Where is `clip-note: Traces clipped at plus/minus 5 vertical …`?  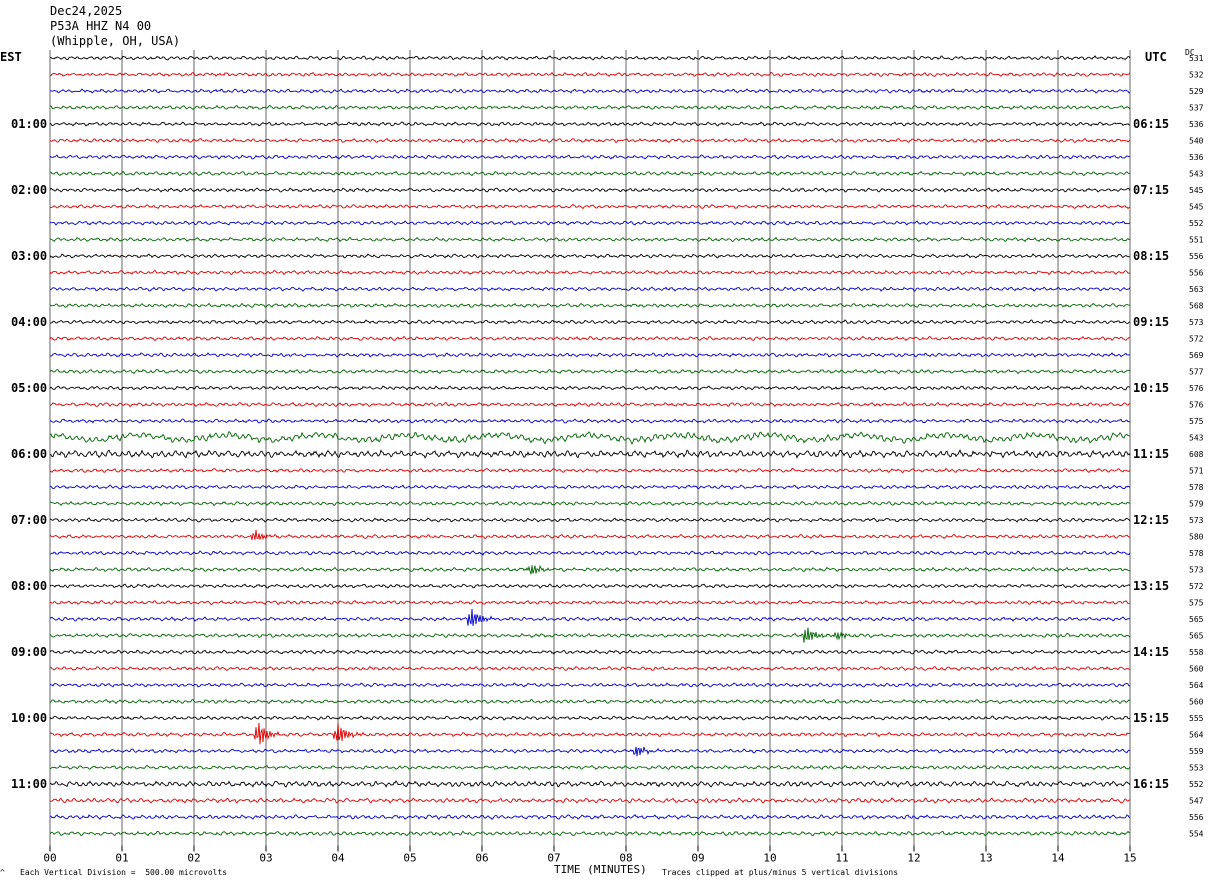
clip-note: Traces clipped at plus/minus 5 vertical … is located at coordinates (780, 872).